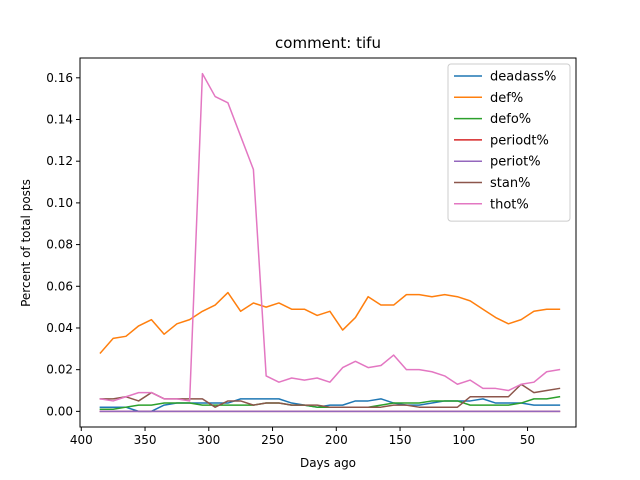 This screenshot has width=640, height=480. Describe the element at coordinates (328, 463) in the screenshot. I see `x-axis-label: Days ago` at that location.